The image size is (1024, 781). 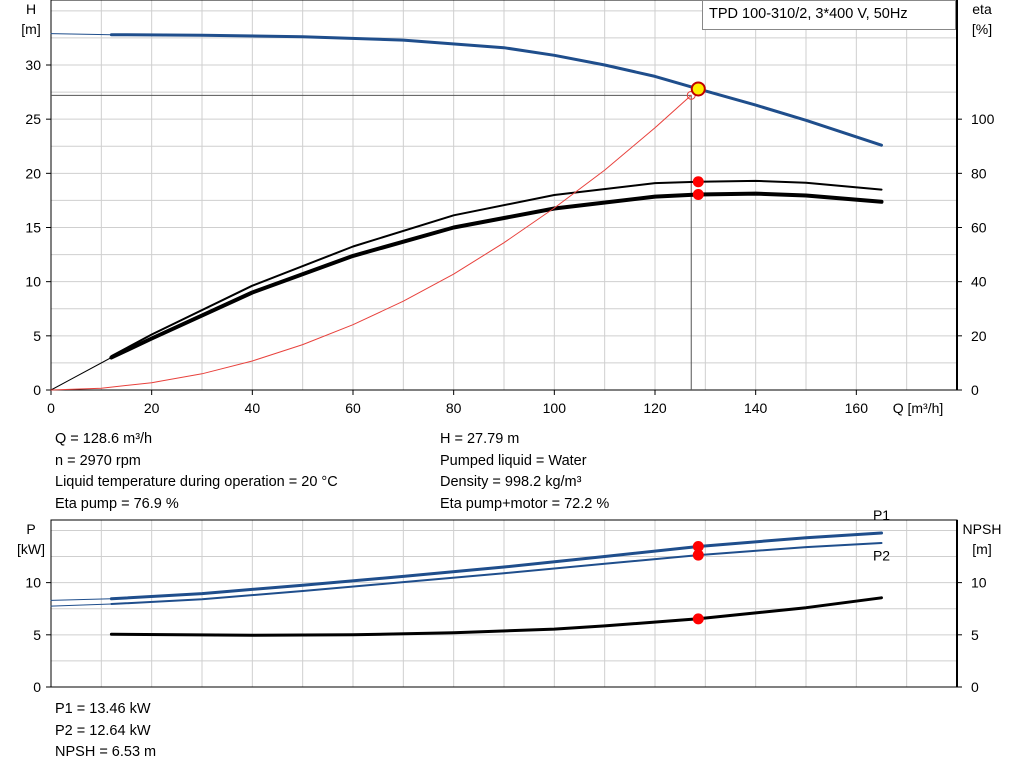 I want to click on pump-title-box: TPD 100-310/2, 3*400 V, 50Hz, so click(x=829, y=15).